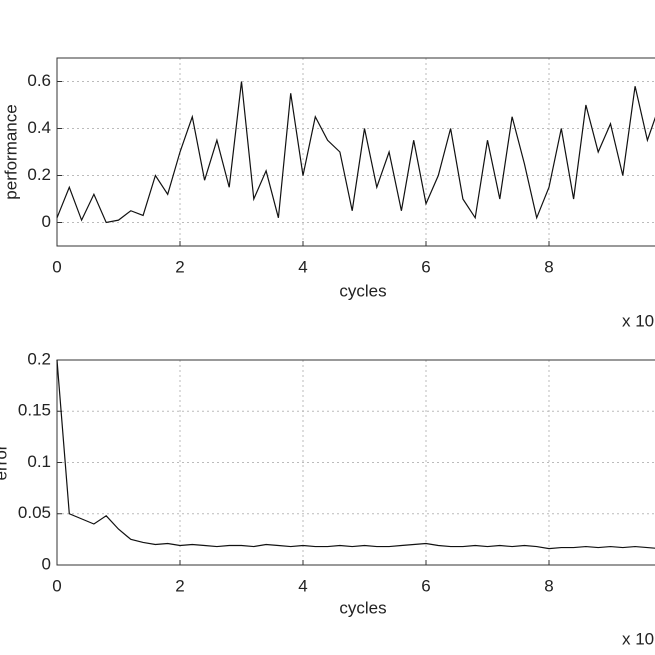  I want to click on y-axis-label: performance, so click(10, 151).